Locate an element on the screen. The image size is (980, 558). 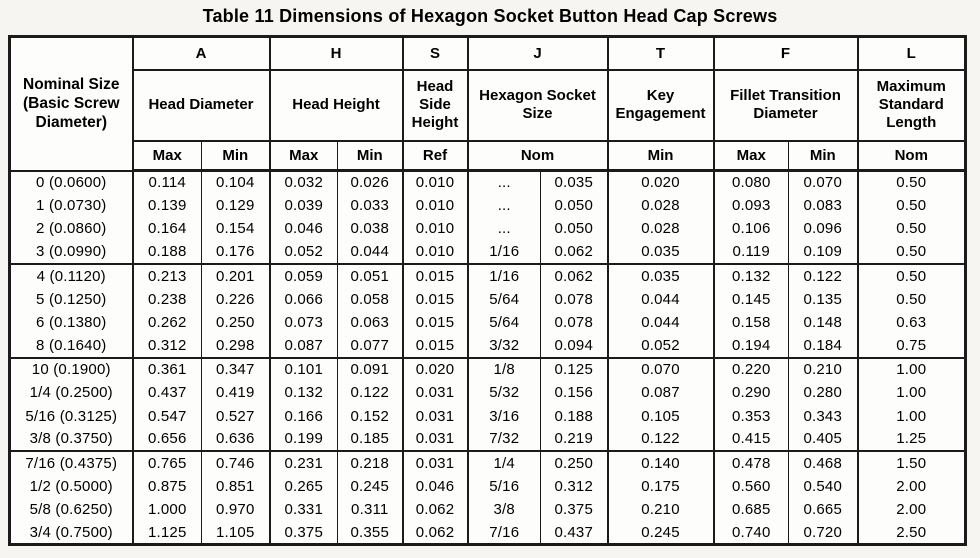
value-cell: 3/16 is located at coordinates (503, 416).